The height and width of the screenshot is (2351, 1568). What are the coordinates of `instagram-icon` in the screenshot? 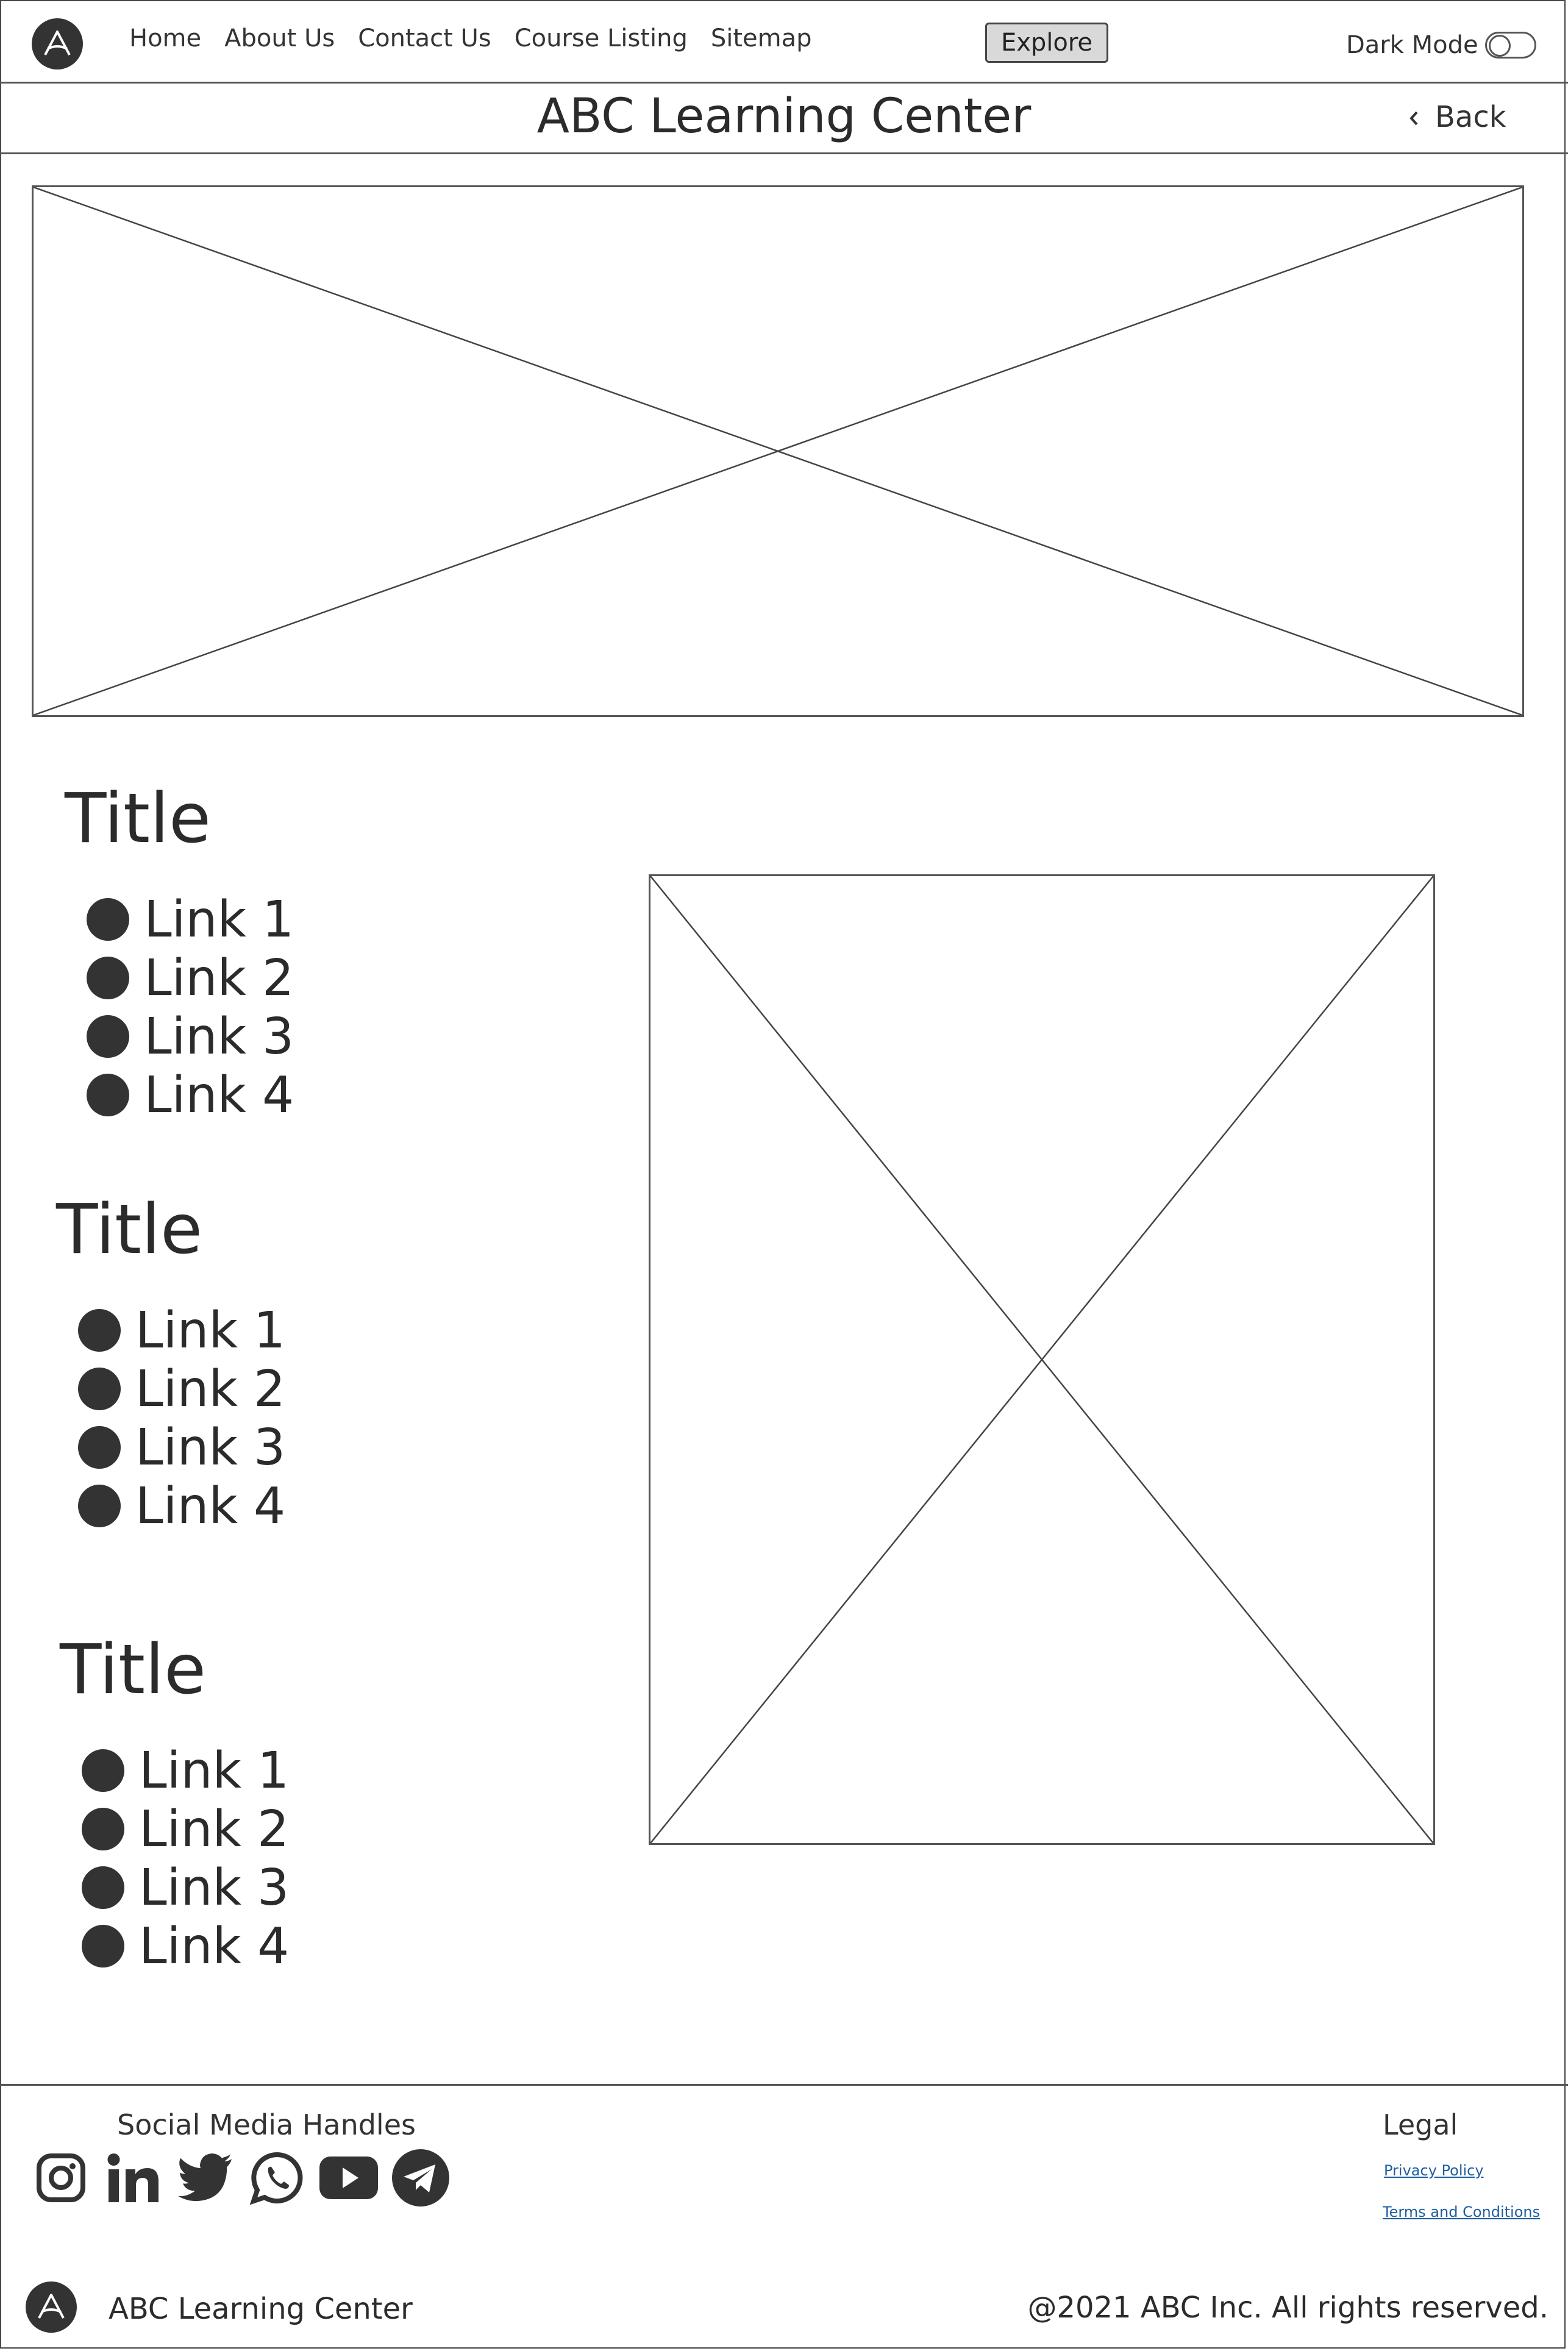 It's located at (61, 2178).